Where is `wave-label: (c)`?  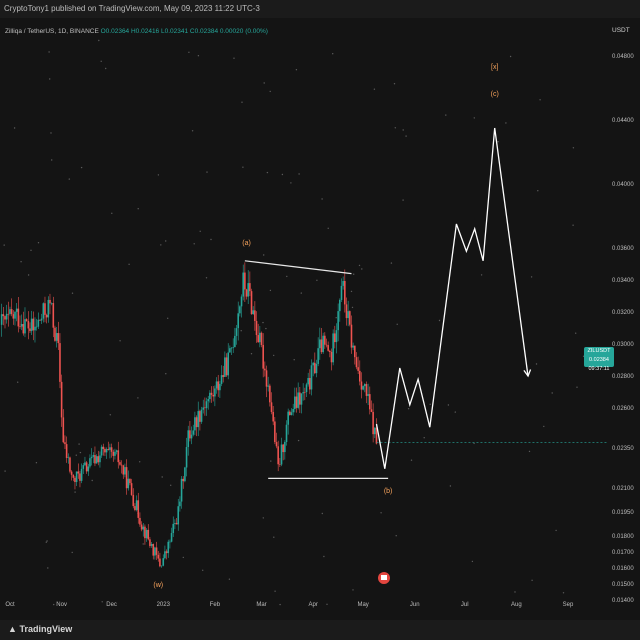 wave-label: (c) is located at coordinates (495, 94).